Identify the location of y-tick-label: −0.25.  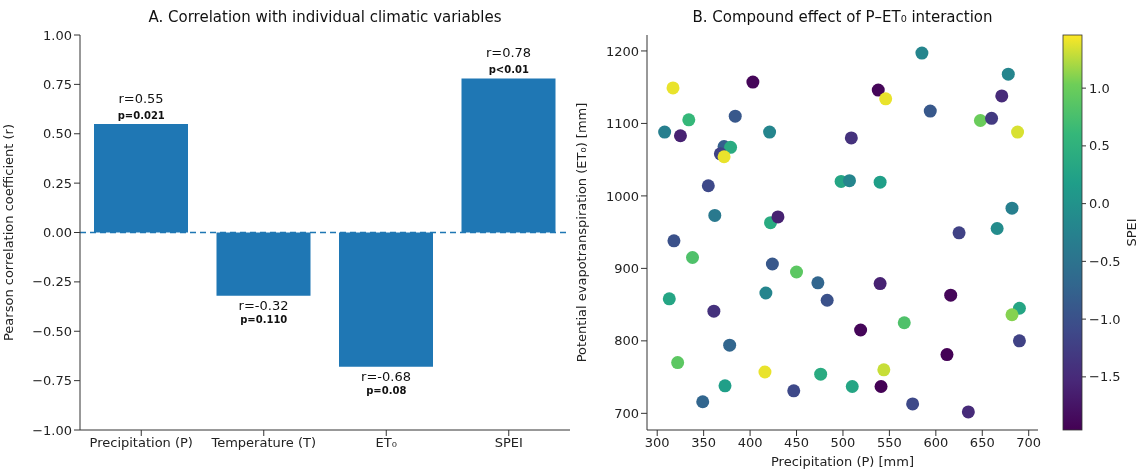
(52, 282).